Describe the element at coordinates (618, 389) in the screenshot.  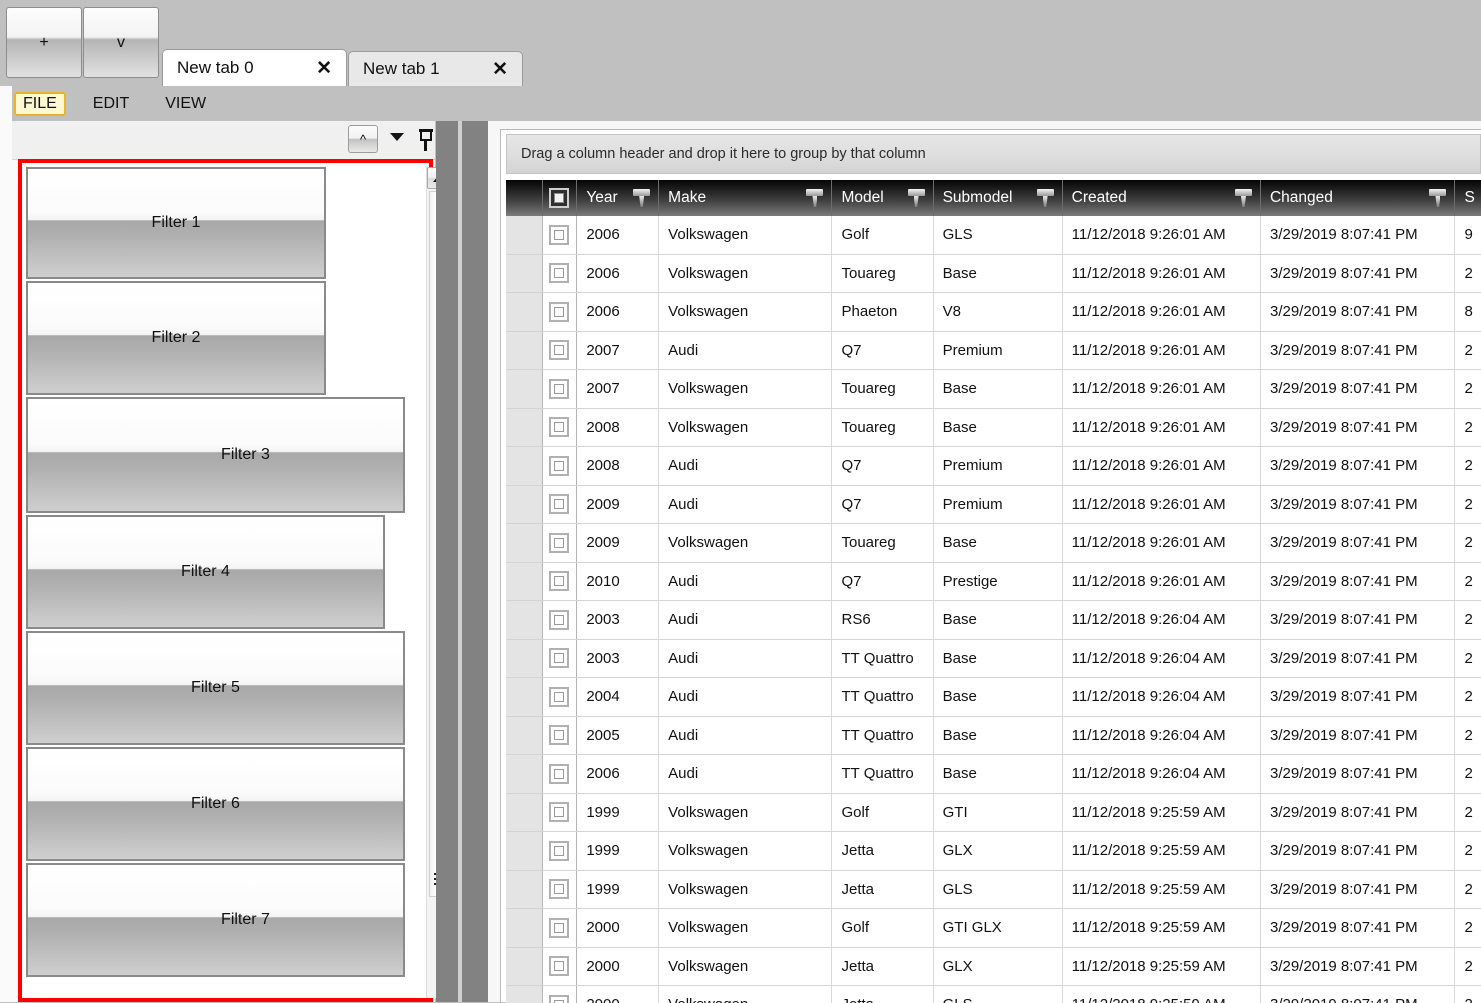
I see `cell-year: 2007` at that location.